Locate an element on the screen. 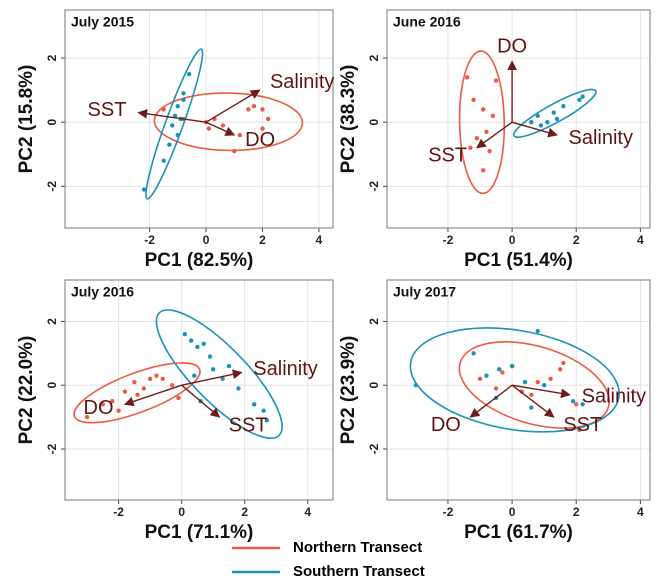 This screenshot has width=670, height=587. legend-label: Southern Transect is located at coordinates (359, 571).